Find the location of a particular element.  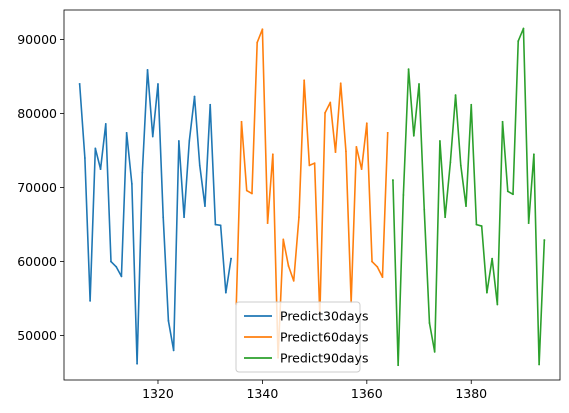

legend-label: Predict30days is located at coordinates (324, 316).